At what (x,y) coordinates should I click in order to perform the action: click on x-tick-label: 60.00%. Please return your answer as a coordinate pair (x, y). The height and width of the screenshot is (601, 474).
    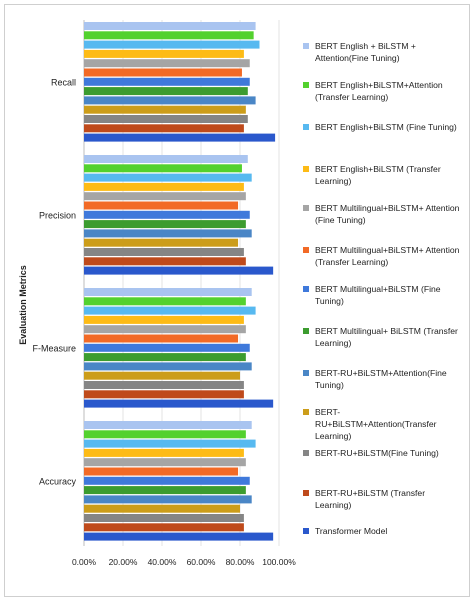
    Looking at the image, I should click on (201, 562).